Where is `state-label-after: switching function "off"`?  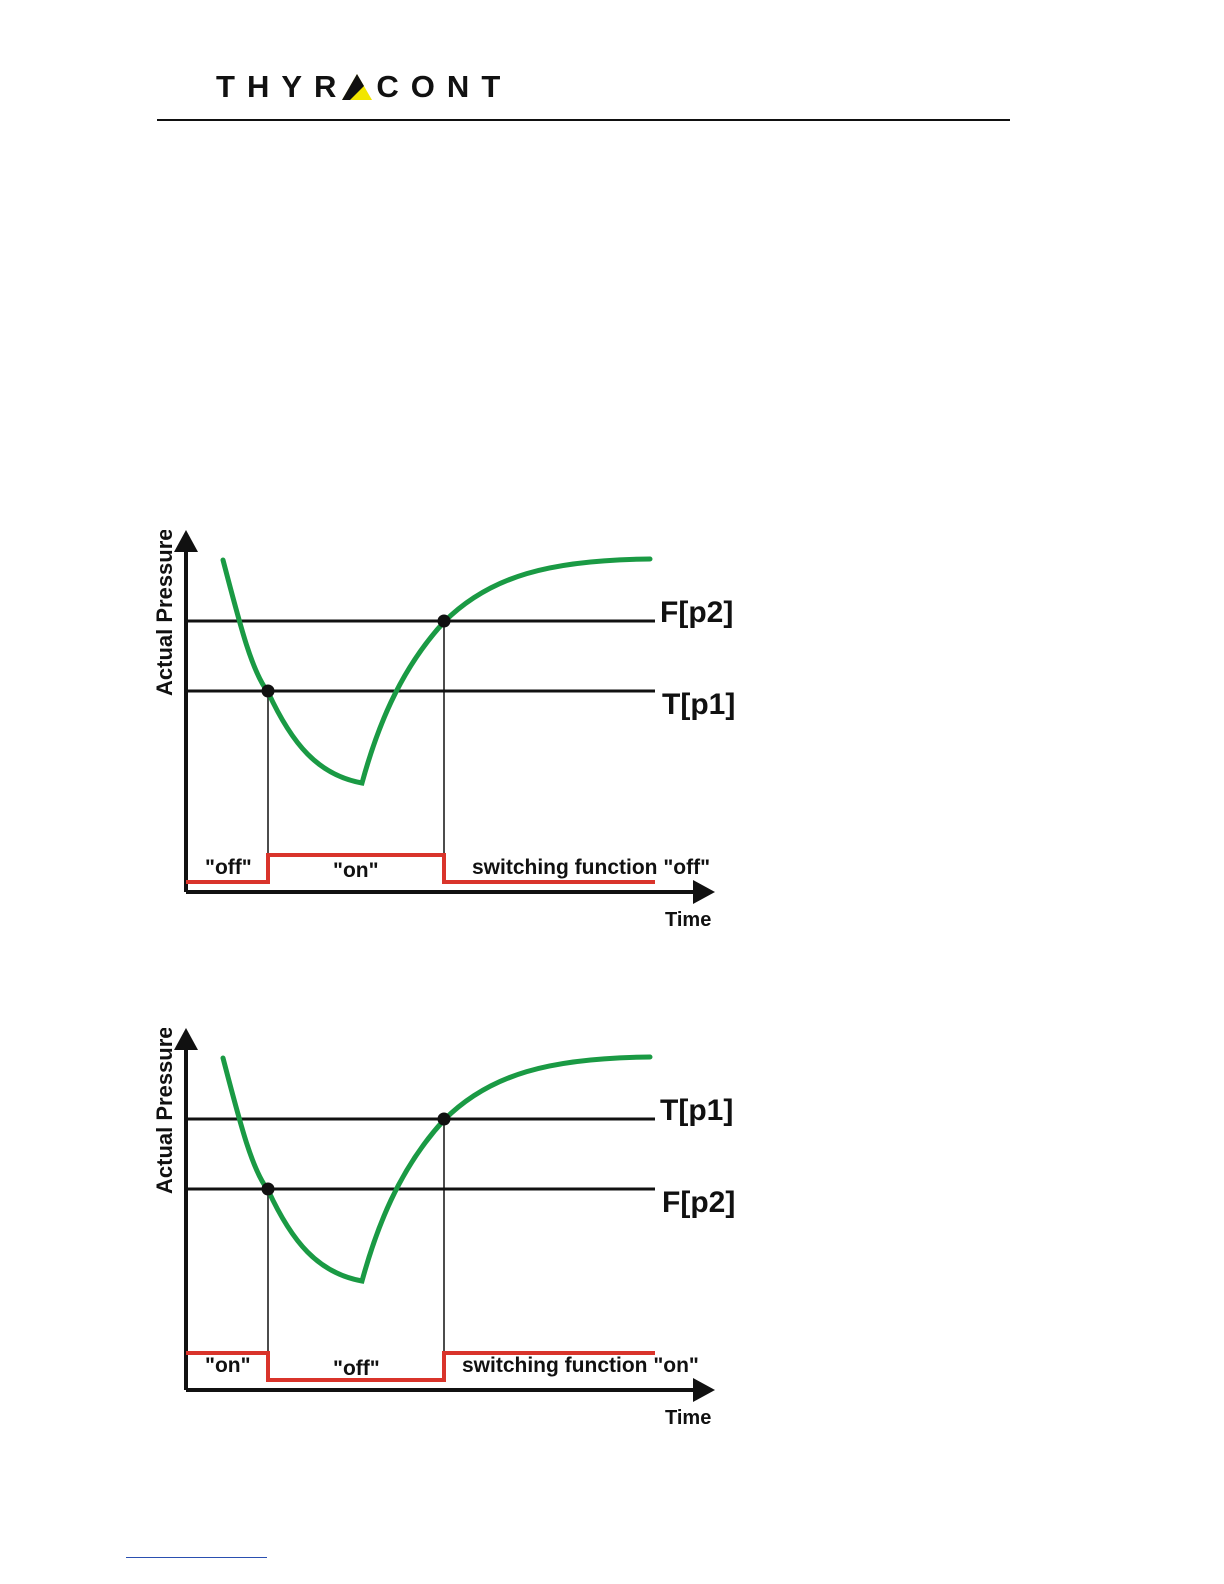
state-label-after: switching function "off" is located at coordinates (591, 867).